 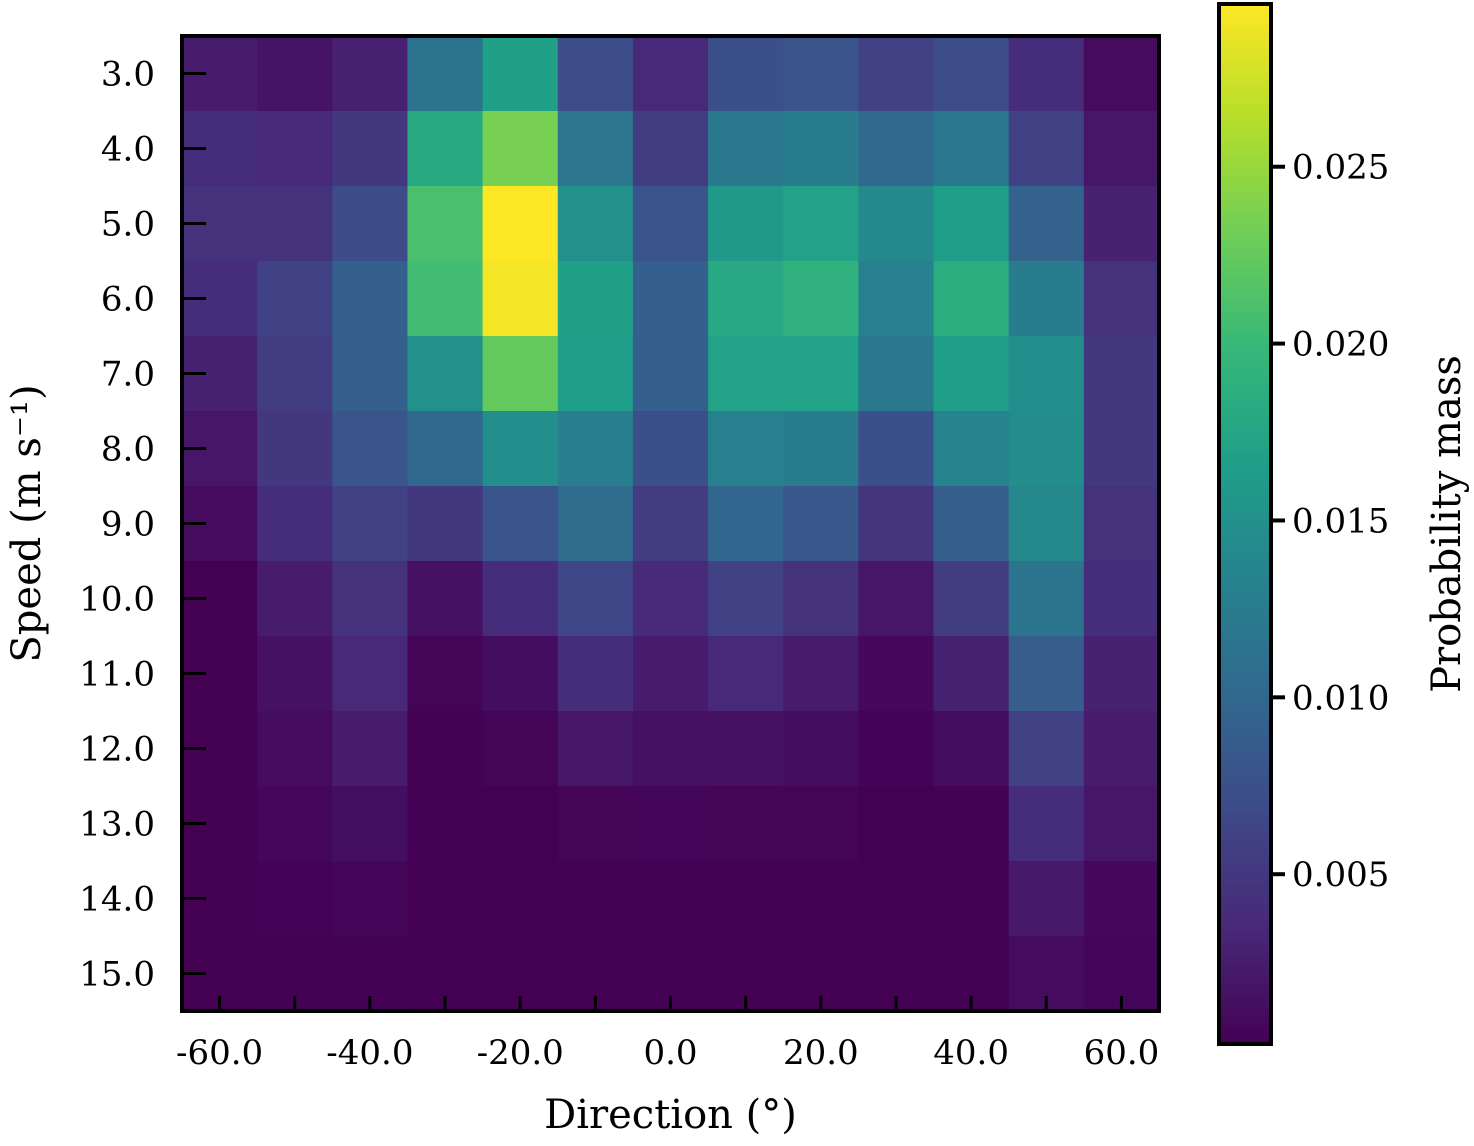 What do you see at coordinates (520, 1053) in the screenshot?
I see `x-tick-label: -20.0` at bounding box center [520, 1053].